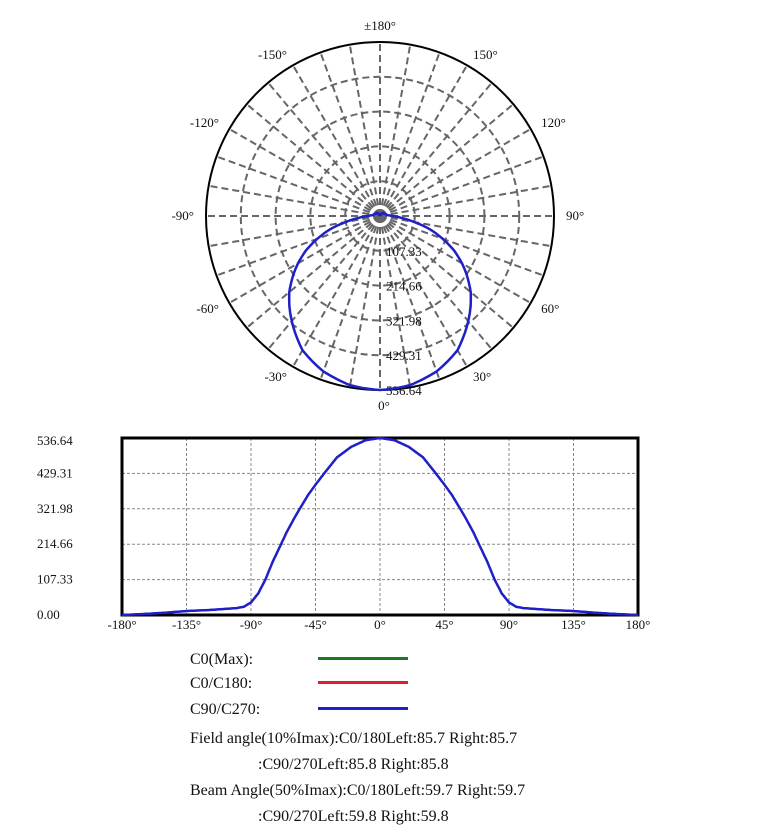 This screenshot has width=762, height=838. I want to click on polar-angle-label: 150°, so click(485, 54).